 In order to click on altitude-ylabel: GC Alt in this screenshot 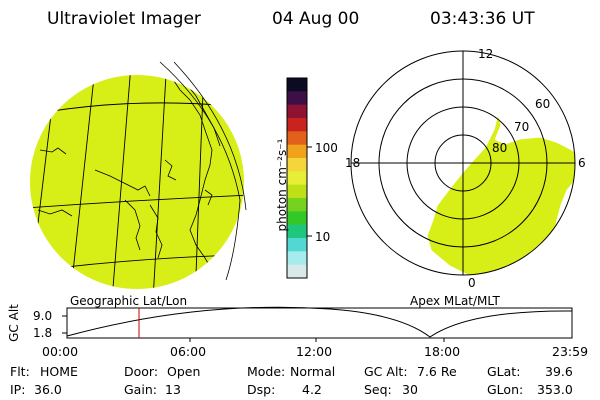, I will do `click(14, 323)`.